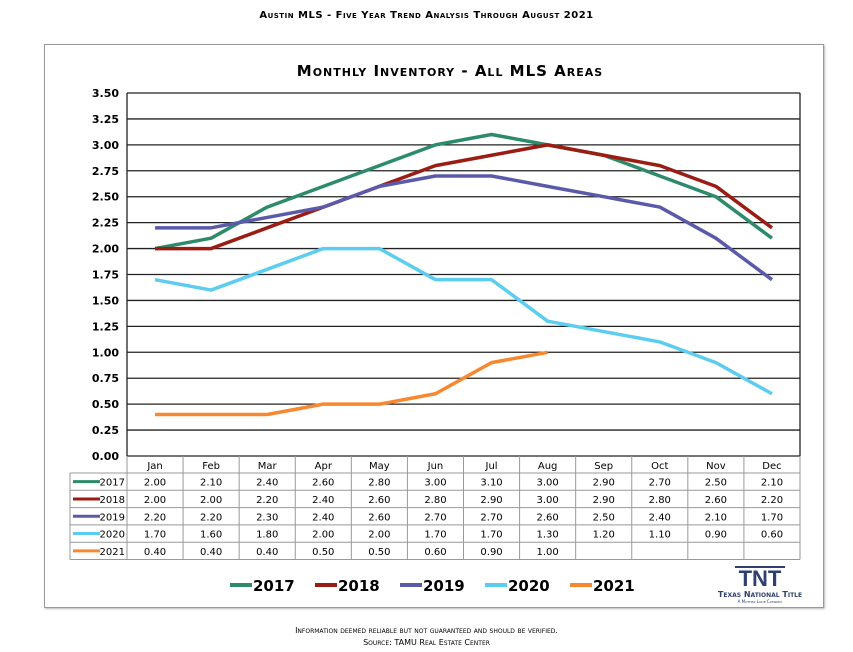  I want to click on series-line-2019, so click(464, 228).